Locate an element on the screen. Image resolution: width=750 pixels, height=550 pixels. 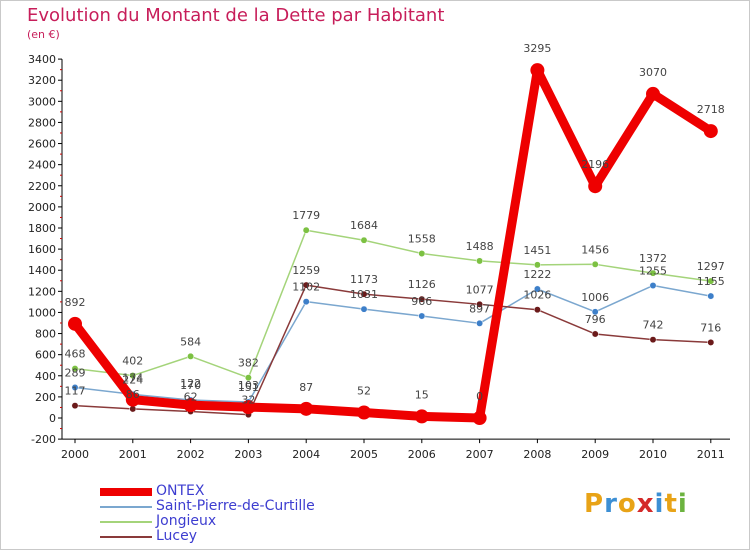
y-tick-label: 800 is located at coordinates (45, 334).